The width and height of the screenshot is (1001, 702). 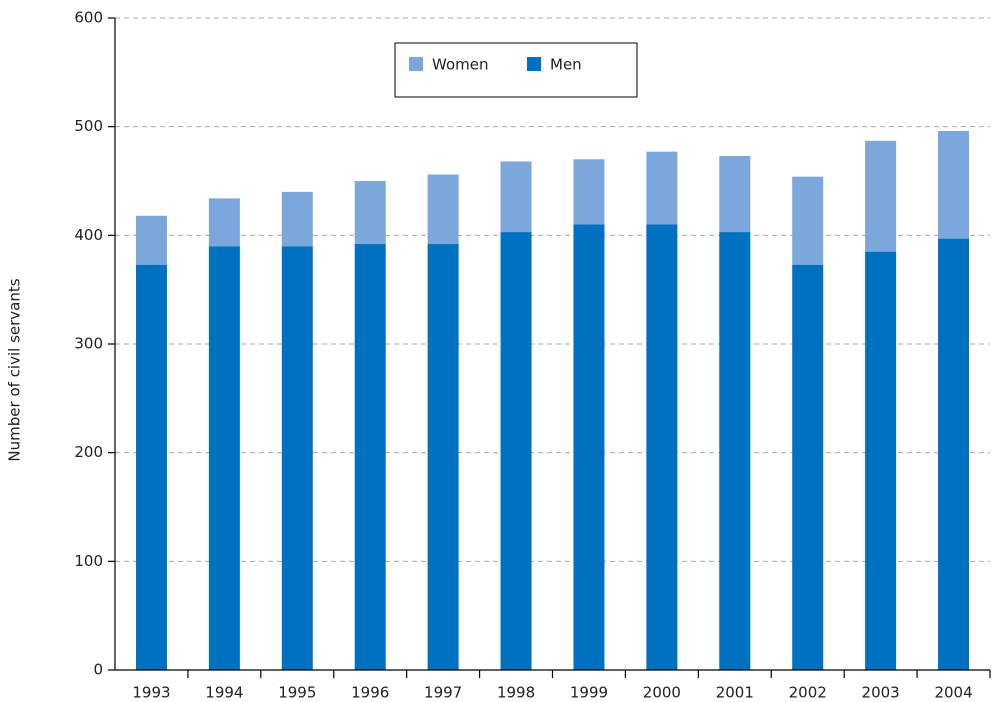 What do you see at coordinates (15, 369) in the screenshot?
I see `y-axis-label: Number of civil servants` at bounding box center [15, 369].